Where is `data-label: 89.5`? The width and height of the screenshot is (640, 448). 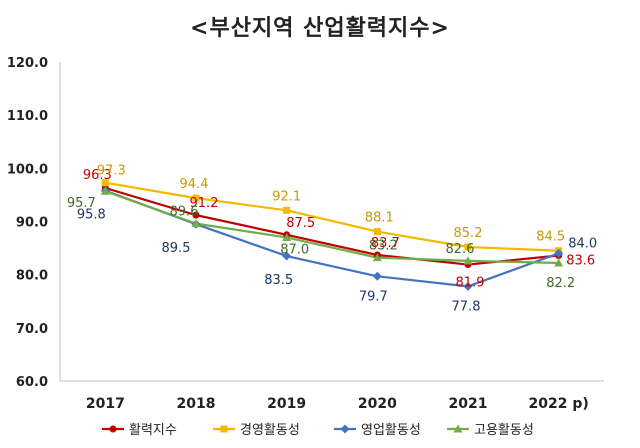 data-label: 89.5 is located at coordinates (176, 248).